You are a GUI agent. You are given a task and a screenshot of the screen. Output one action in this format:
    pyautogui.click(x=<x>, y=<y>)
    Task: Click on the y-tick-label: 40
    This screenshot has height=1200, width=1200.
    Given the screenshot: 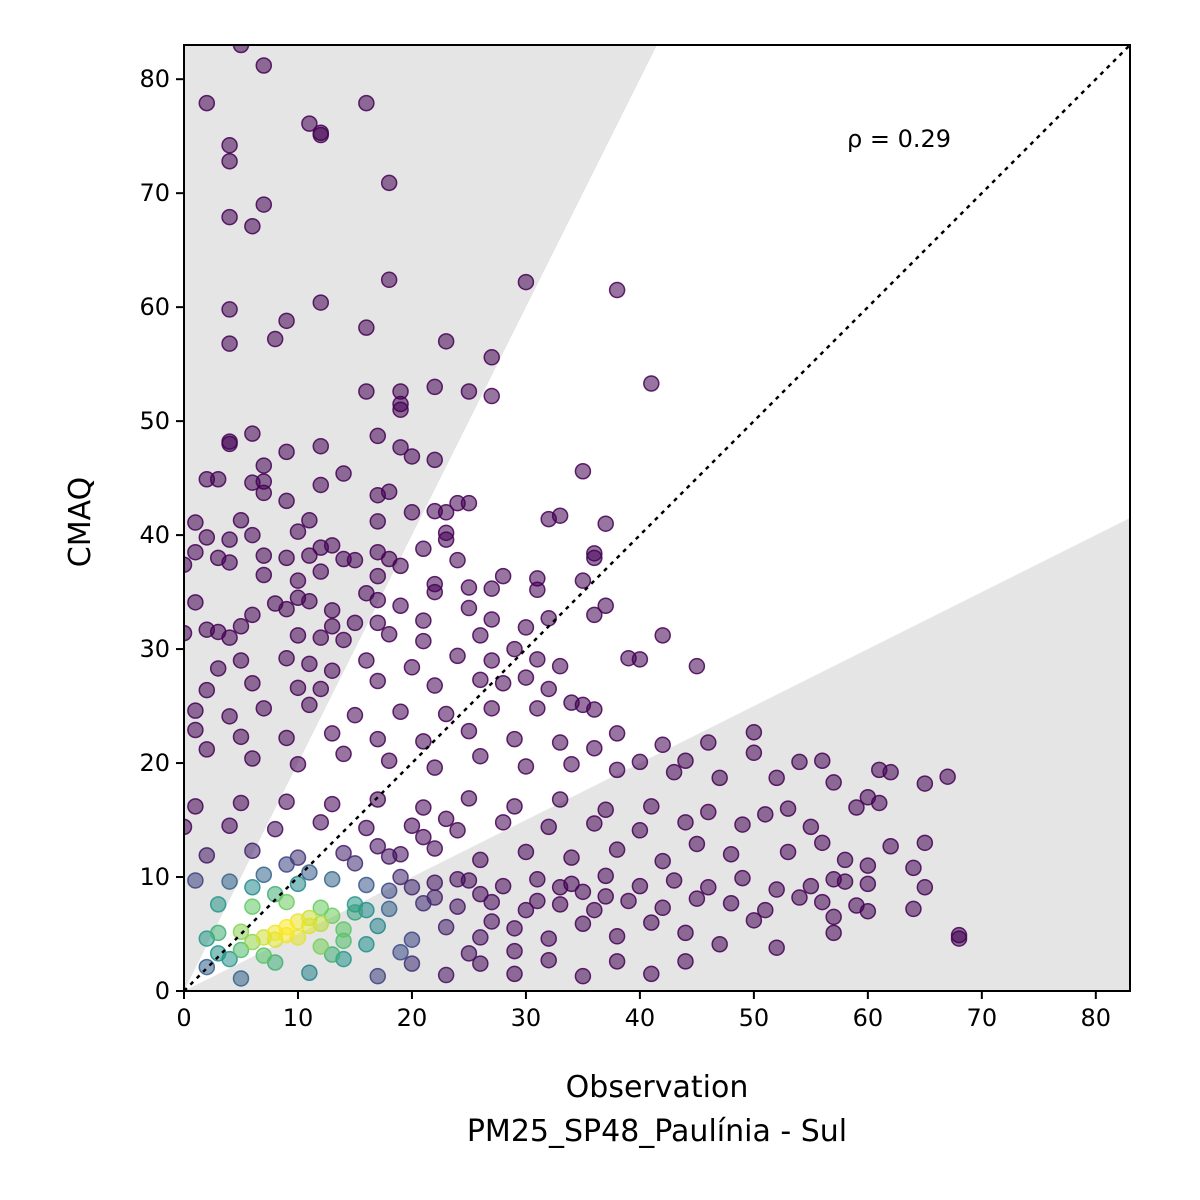 What is the action you would take?
    pyautogui.click(x=154, y=535)
    